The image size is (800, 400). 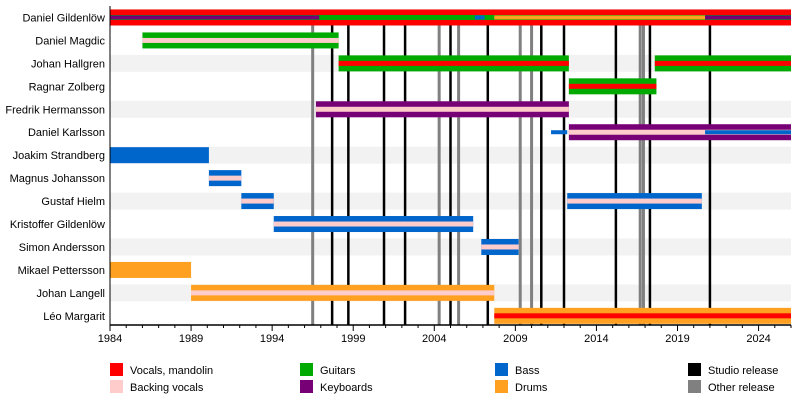 I want to click on legend-swatch-keyboards, so click(x=306, y=386).